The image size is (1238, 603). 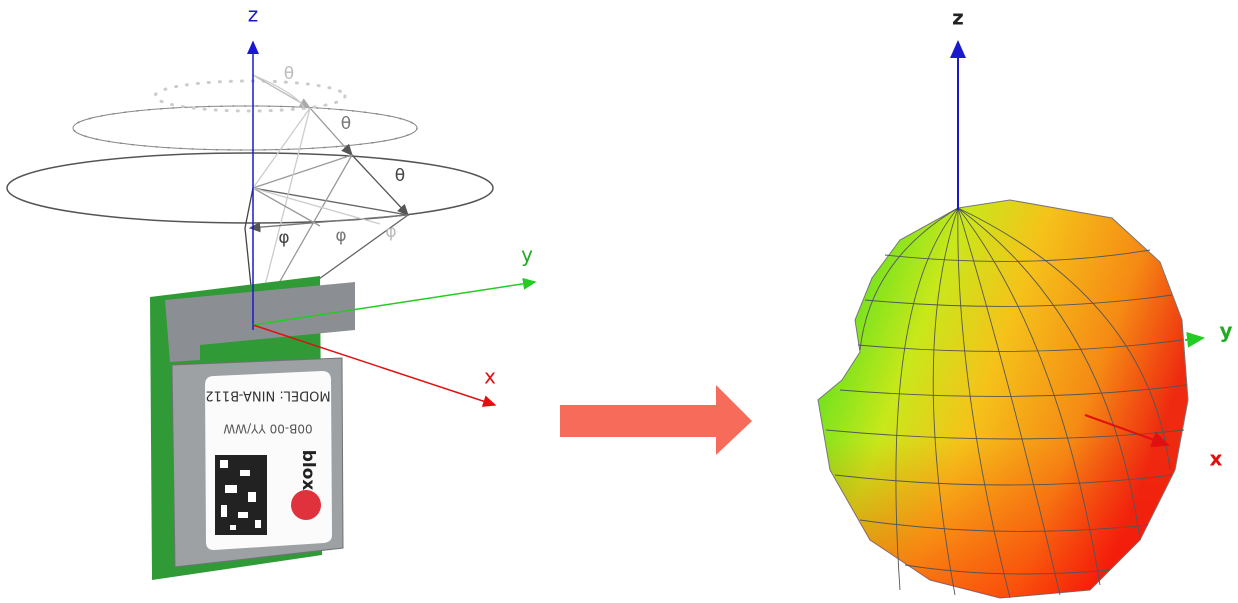 What do you see at coordinates (267, 429) in the screenshot?
I see `module-date: 00B-00 YY/WW` at bounding box center [267, 429].